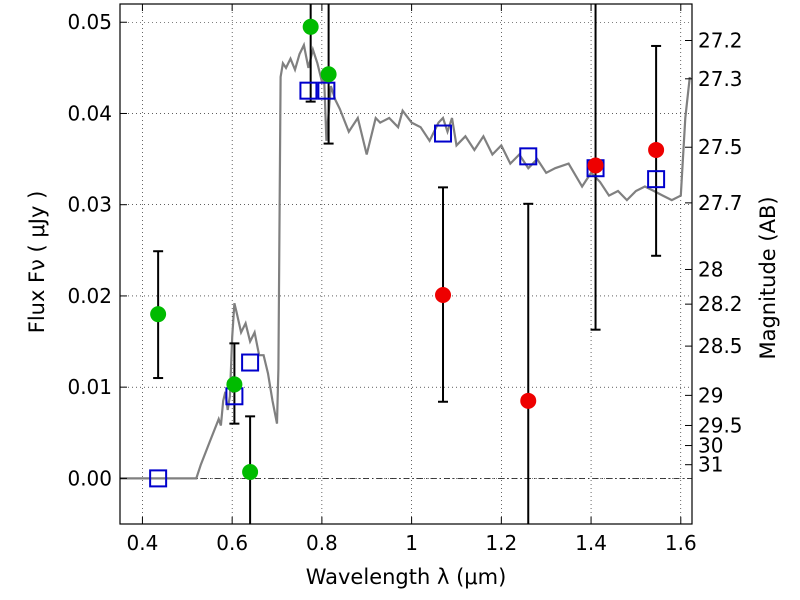  I want to click on x-tick-label: 1.6, so click(681, 543).